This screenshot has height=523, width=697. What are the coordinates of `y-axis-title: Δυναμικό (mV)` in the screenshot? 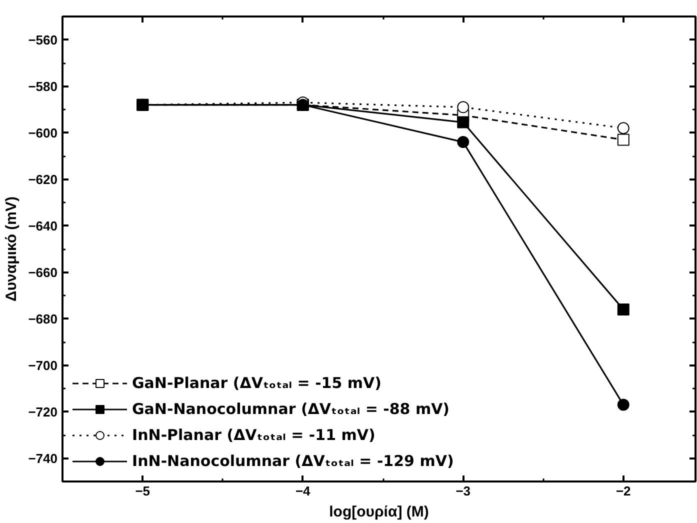 It's located at (11, 249).